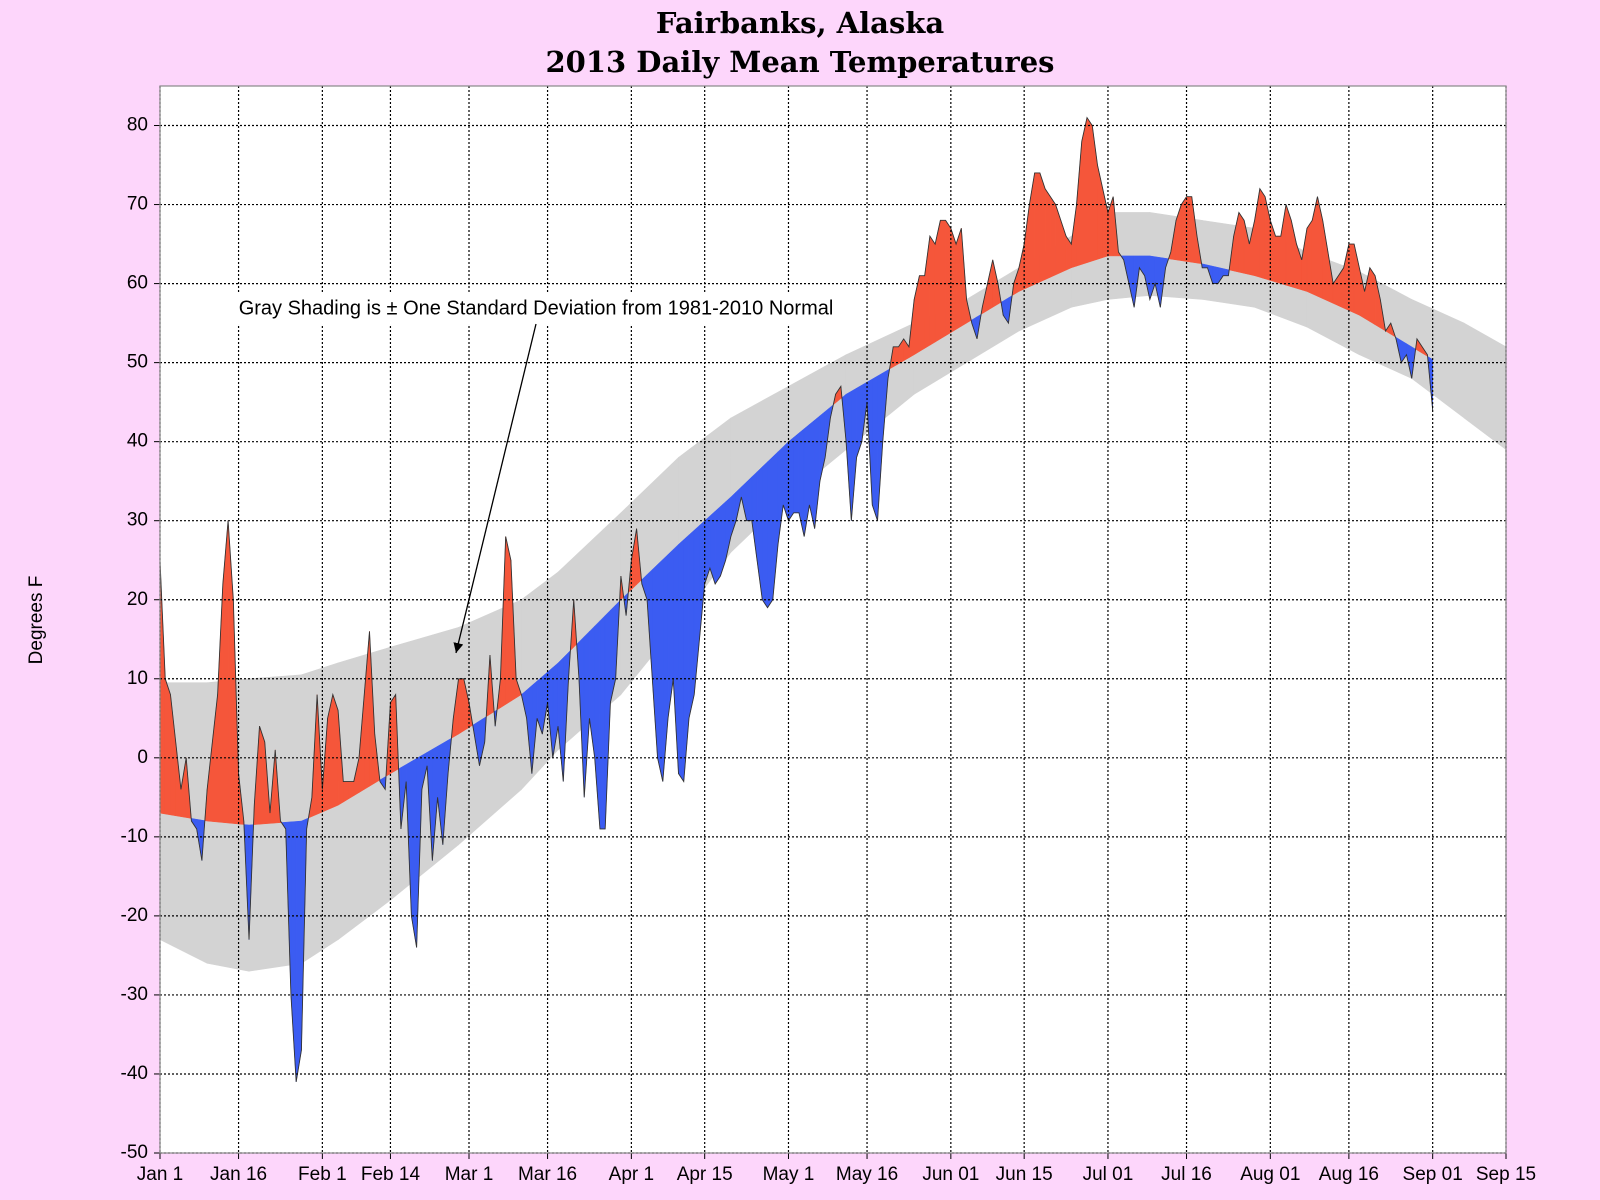 Image resolution: width=1600 pixels, height=1200 pixels. What do you see at coordinates (134, 915) in the screenshot?
I see `y-tick-label: -20` at bounding box center [134, 915].